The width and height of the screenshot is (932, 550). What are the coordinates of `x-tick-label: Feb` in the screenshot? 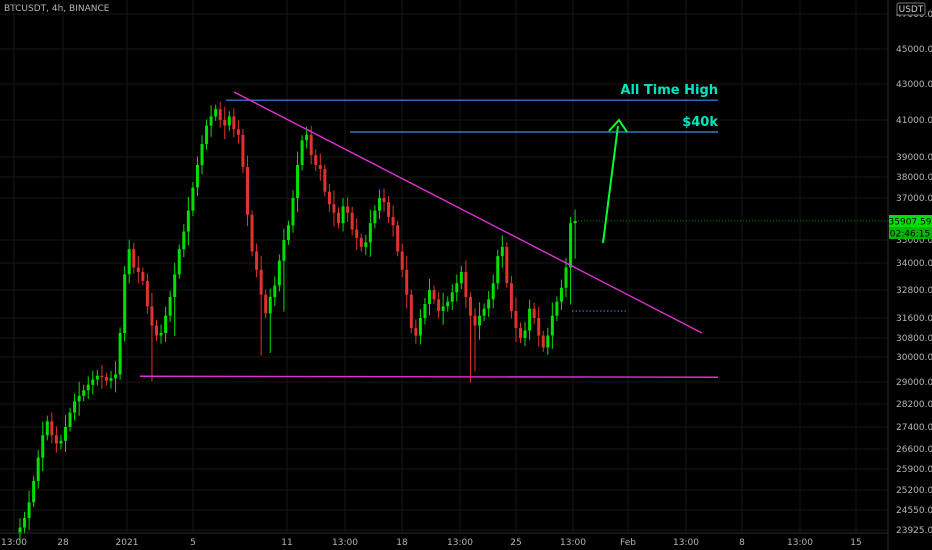 It's located at (628, 543).